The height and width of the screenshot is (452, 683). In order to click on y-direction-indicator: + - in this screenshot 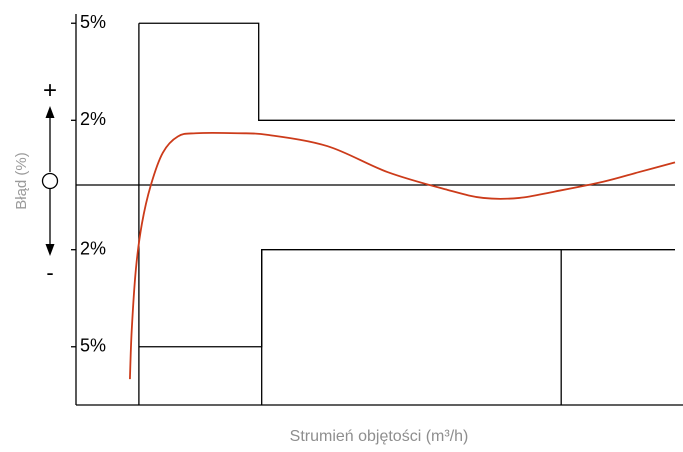, I will do `click(50, 181)`.